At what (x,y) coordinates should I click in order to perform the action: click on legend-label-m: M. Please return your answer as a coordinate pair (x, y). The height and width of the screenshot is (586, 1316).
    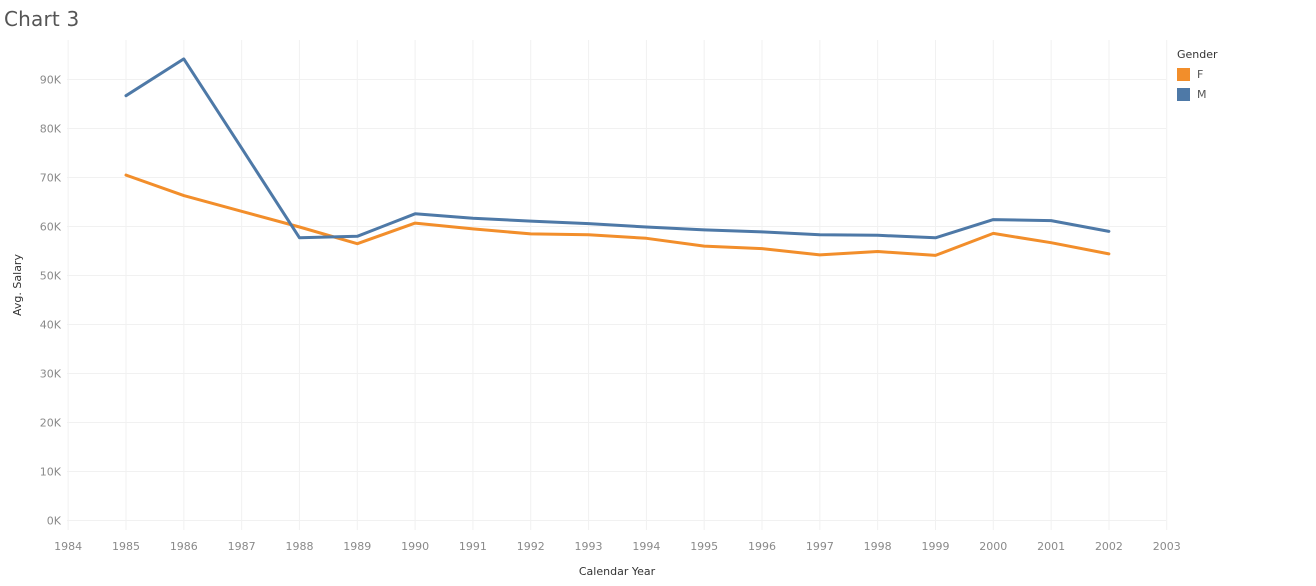
    Looking at the image, I should click on (1202, 94).